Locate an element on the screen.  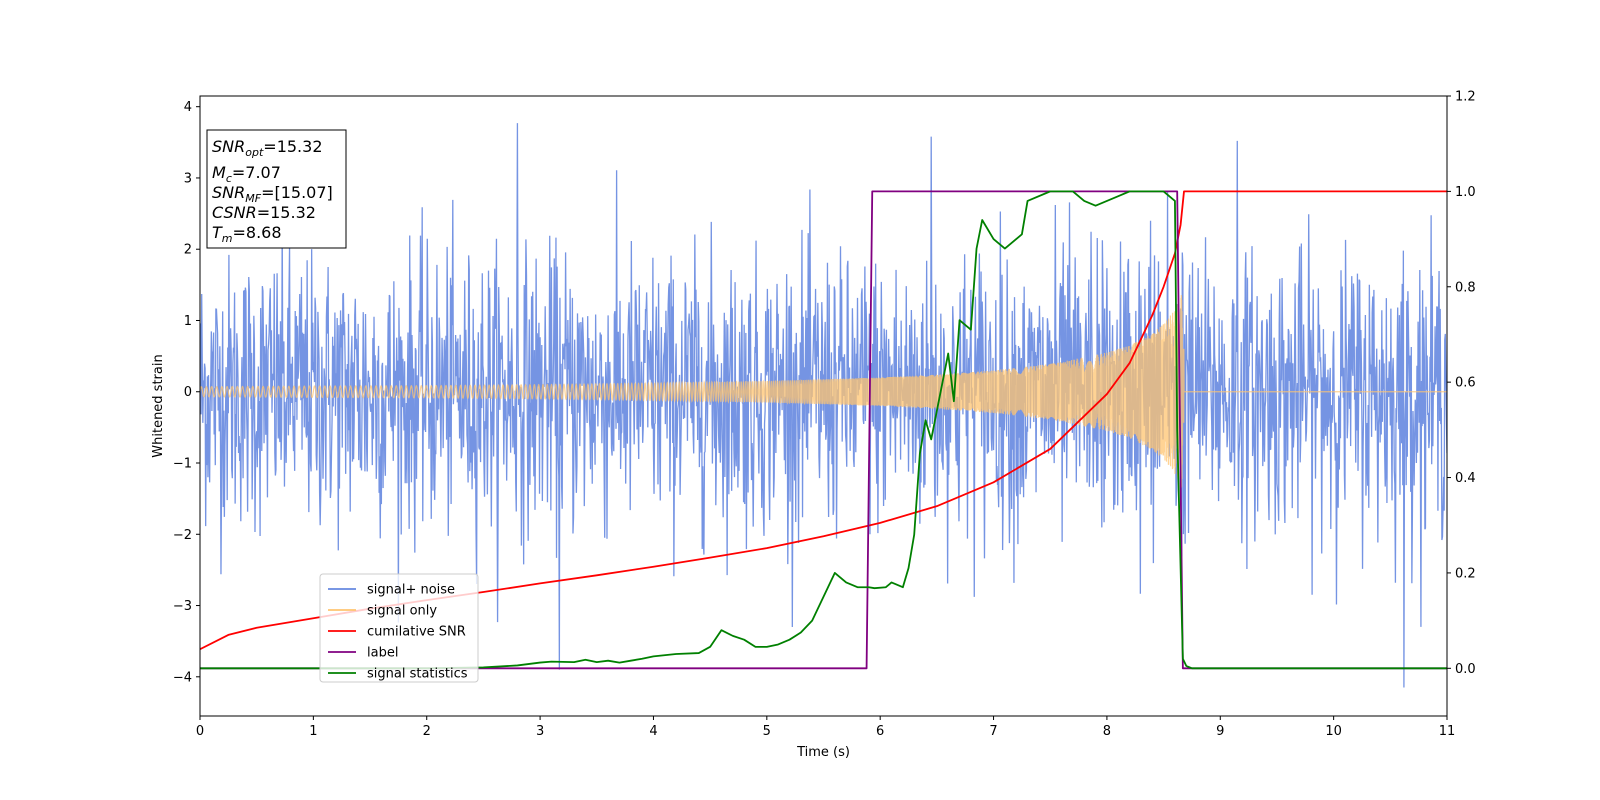
legend-signal-statistics: signal statistics is located at coordinates (398, 674).